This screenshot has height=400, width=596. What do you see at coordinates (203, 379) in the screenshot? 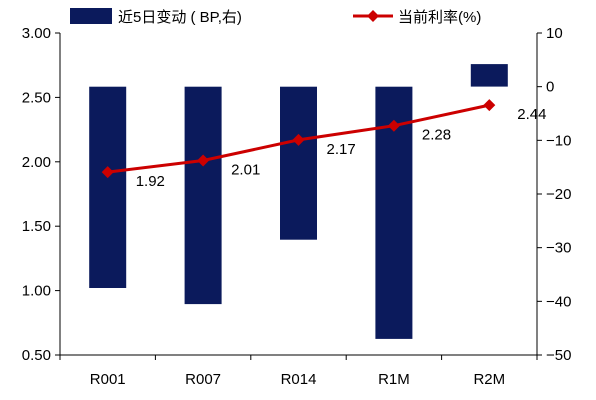
I see `x-tick-label: R007` at bounding box center [203, 379].